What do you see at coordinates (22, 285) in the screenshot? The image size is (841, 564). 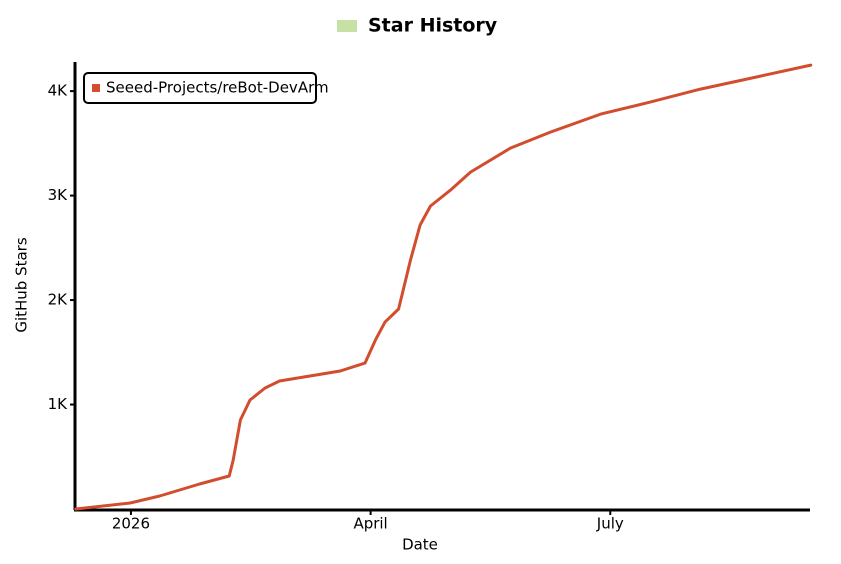 I see `y-axis-label: GitHub Stars` at bounding box center [22, 285].